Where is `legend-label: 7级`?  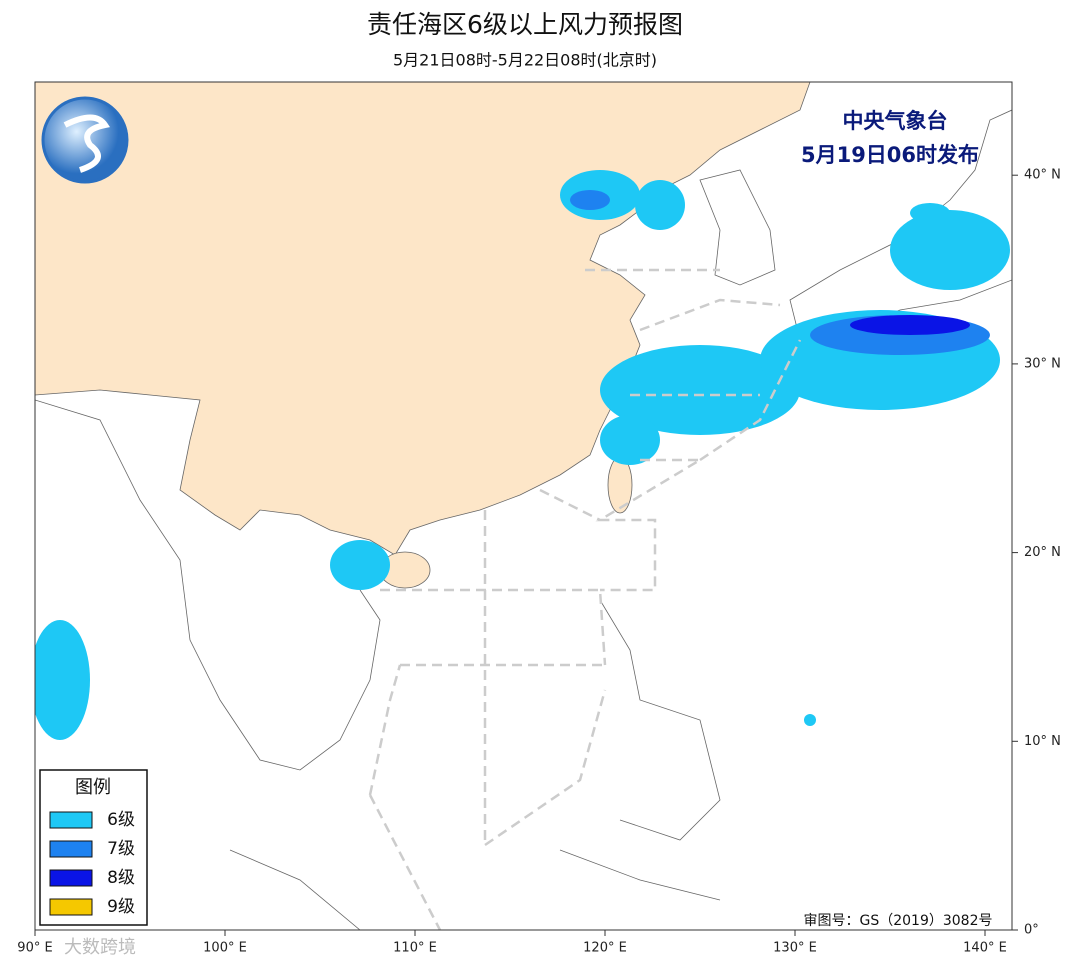 legend-label: 7级 is located at coordinates (121, 849).